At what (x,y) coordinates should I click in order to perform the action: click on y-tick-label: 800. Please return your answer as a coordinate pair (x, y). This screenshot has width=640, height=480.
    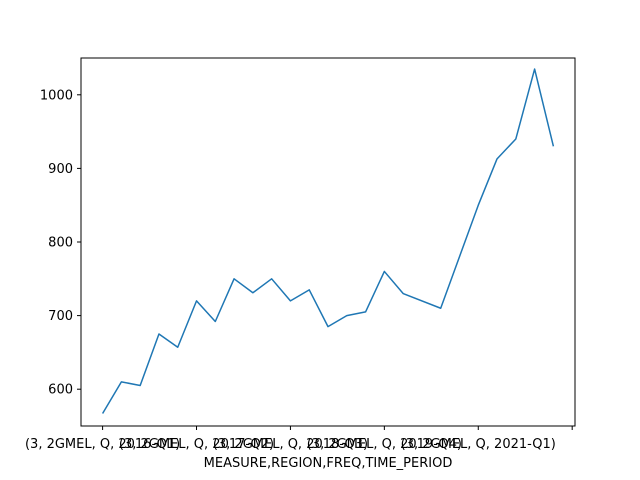
    Looking at the image, I should click on (60, 243).